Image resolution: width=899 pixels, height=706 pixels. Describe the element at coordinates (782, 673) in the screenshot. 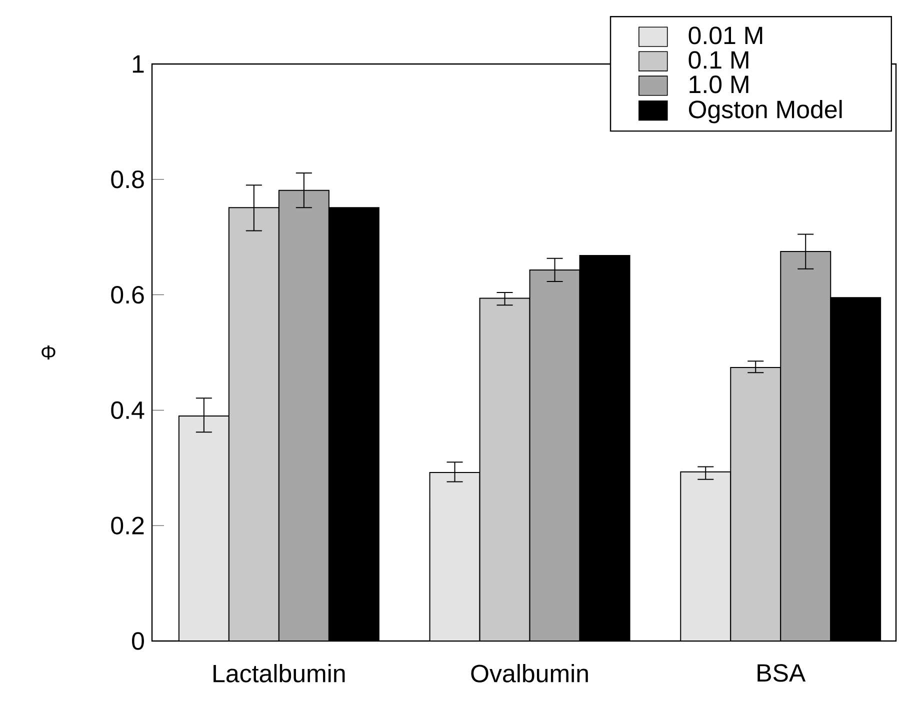

I see `x-tick-label: BSA` at that location.